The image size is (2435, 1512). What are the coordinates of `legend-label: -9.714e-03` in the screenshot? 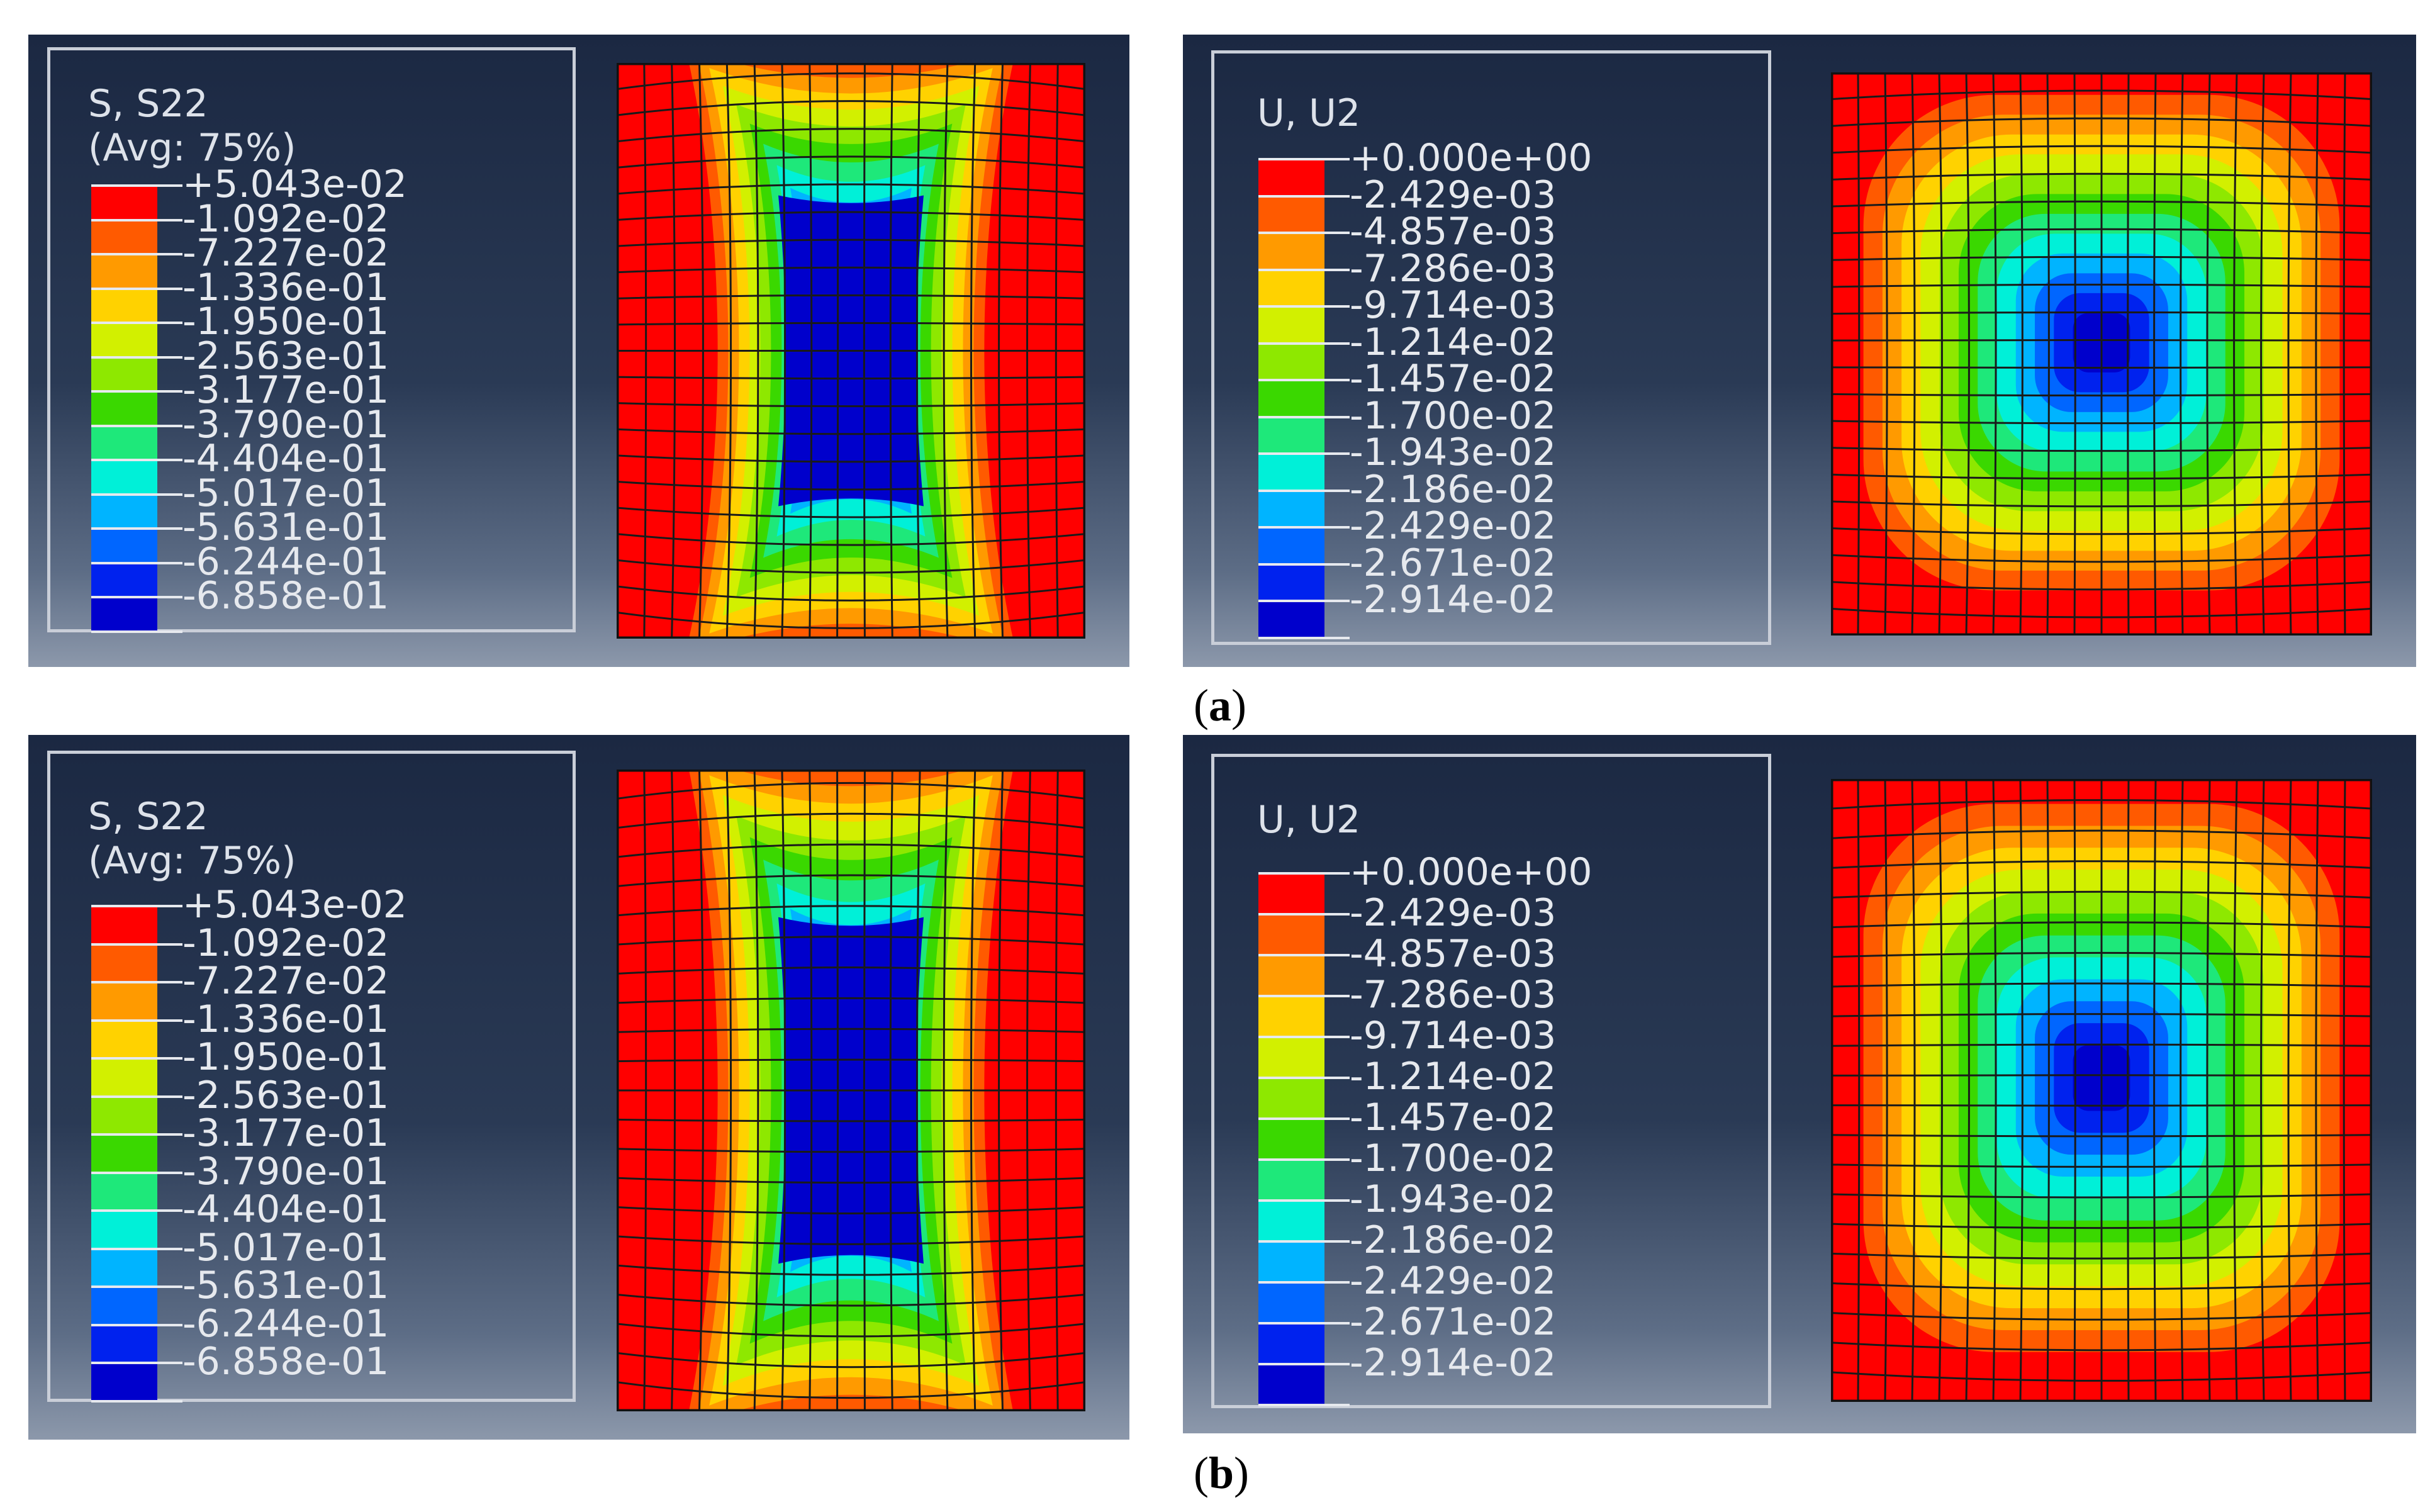 It's located at (1453, 305).